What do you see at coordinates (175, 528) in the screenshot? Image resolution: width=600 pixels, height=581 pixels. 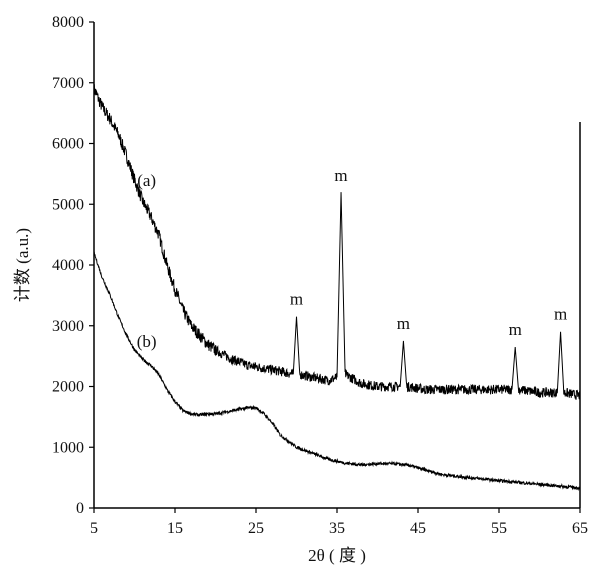 I see `x-tick-label: 15` at bounding box center [175, 528].